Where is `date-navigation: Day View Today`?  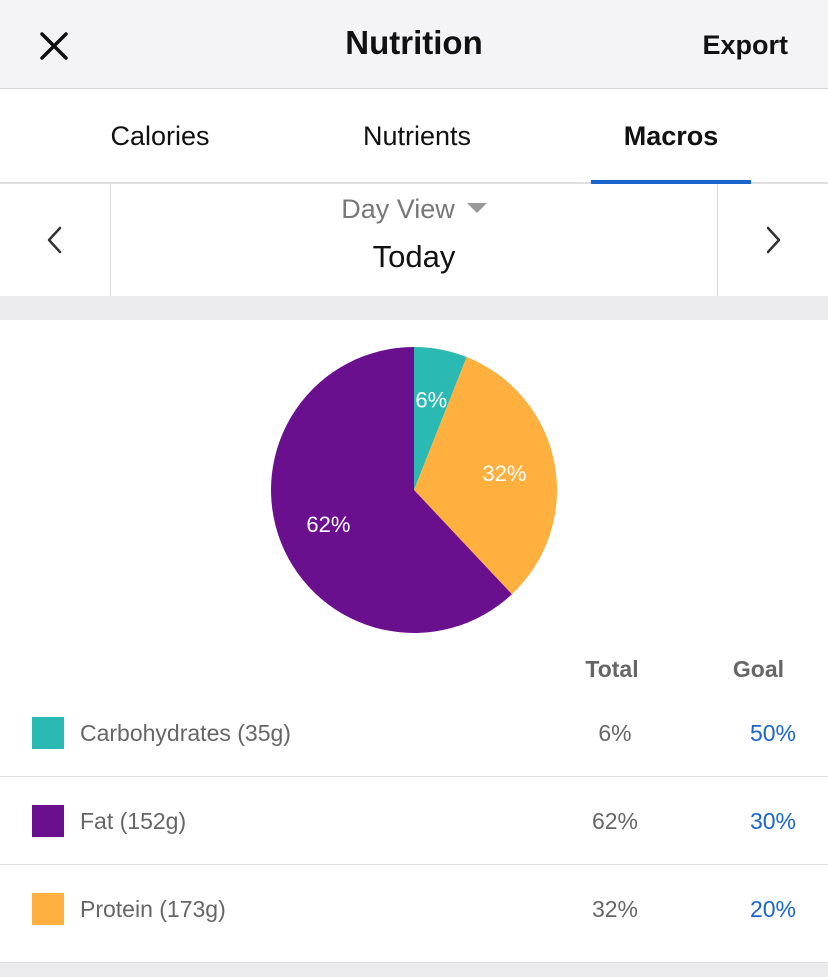
date-navigation: Day View Today is located at coordinates (414, 240).